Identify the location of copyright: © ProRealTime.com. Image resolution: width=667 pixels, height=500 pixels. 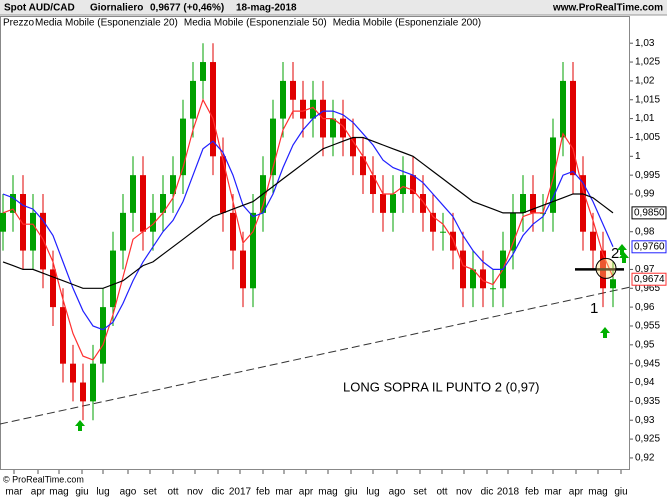
(43, 479).